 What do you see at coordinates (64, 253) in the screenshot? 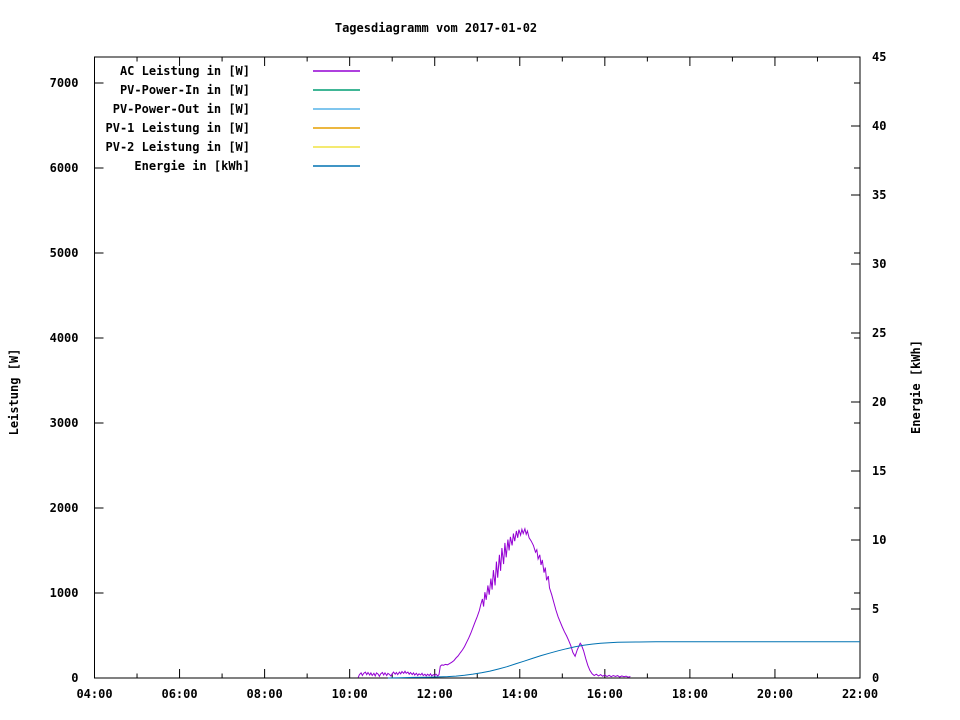
I see `y1-tick-label: 5000` at bounding box center [64, 253].